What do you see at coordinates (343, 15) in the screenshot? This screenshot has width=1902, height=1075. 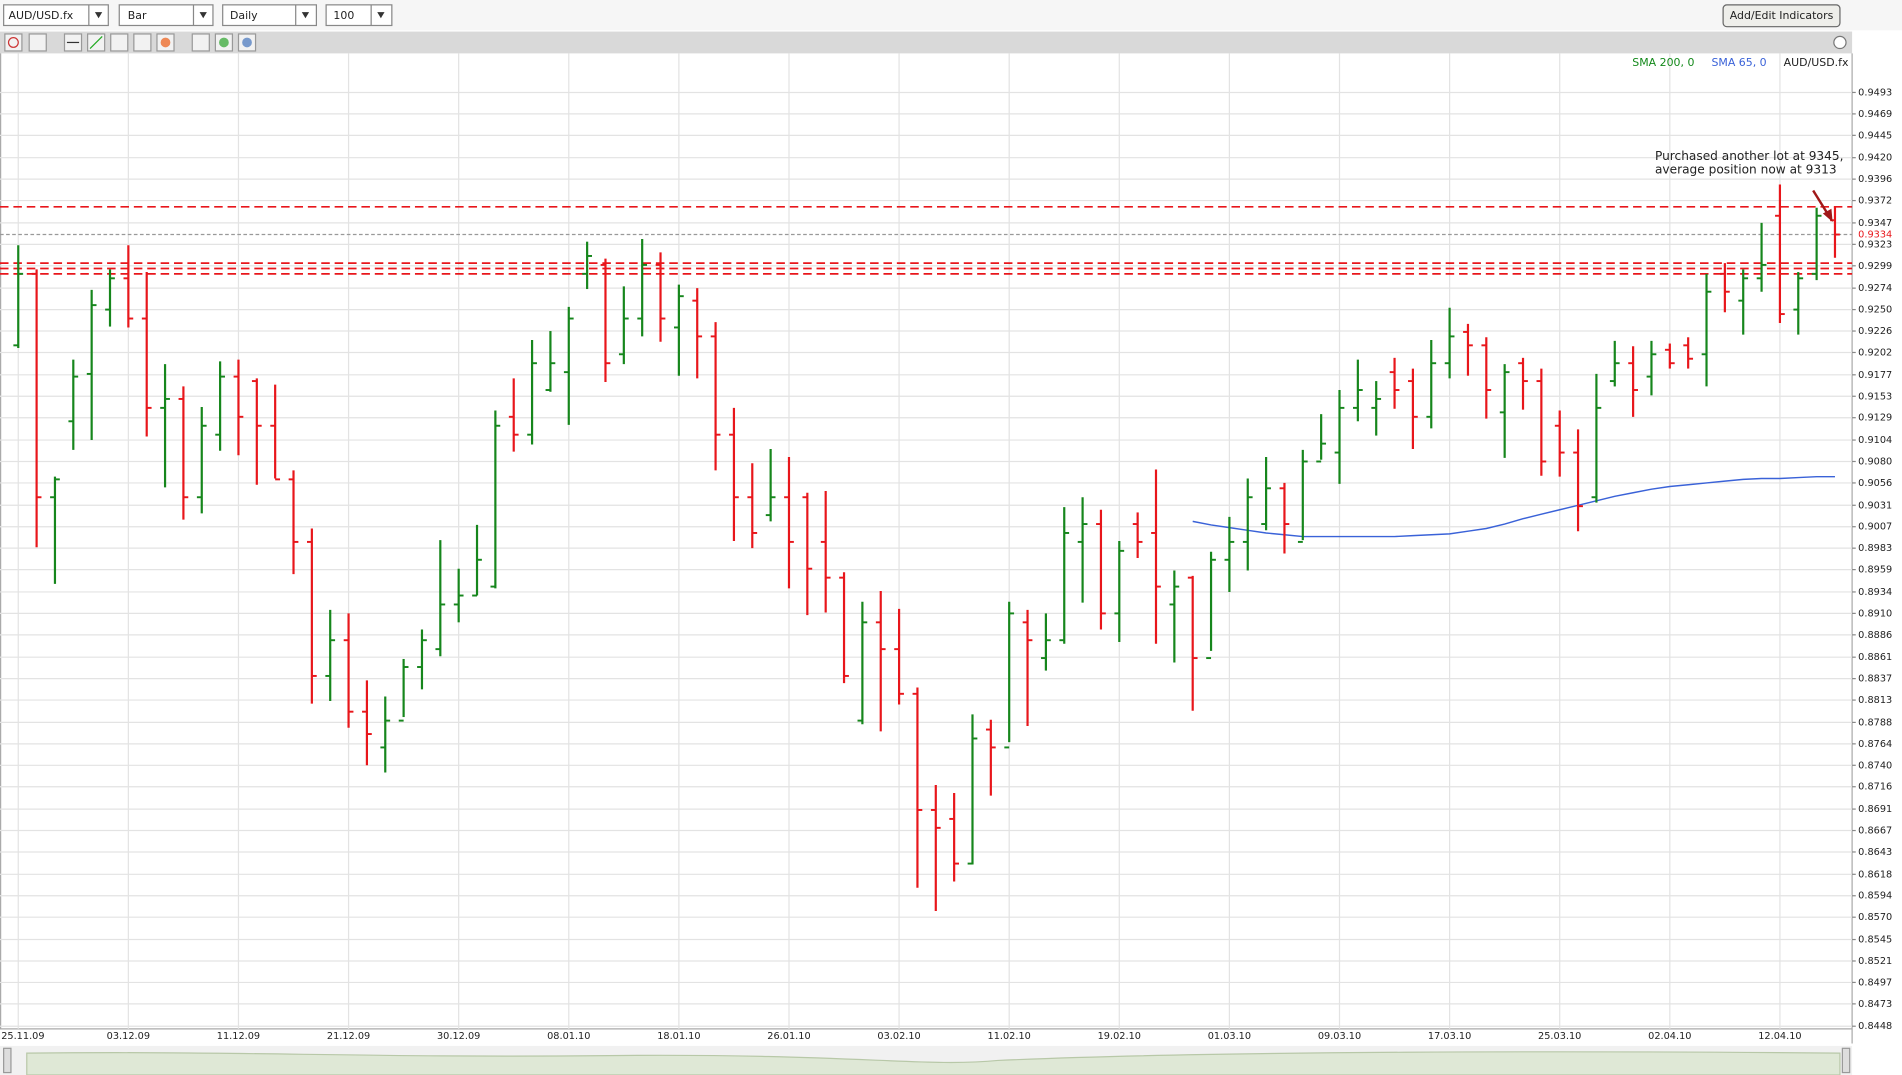 I see `select-text: 100` at bounding box center [343, 15].